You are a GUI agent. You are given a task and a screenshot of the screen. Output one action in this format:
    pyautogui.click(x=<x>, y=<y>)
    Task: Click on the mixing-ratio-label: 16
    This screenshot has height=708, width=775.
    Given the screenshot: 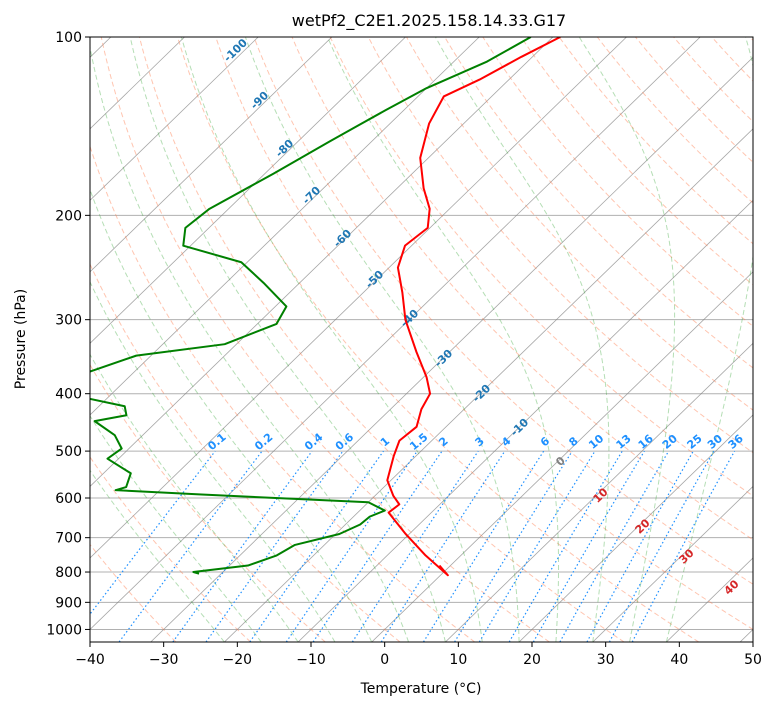 What is the action you would take?
    pyautogui.click(x=646, y=442)
    